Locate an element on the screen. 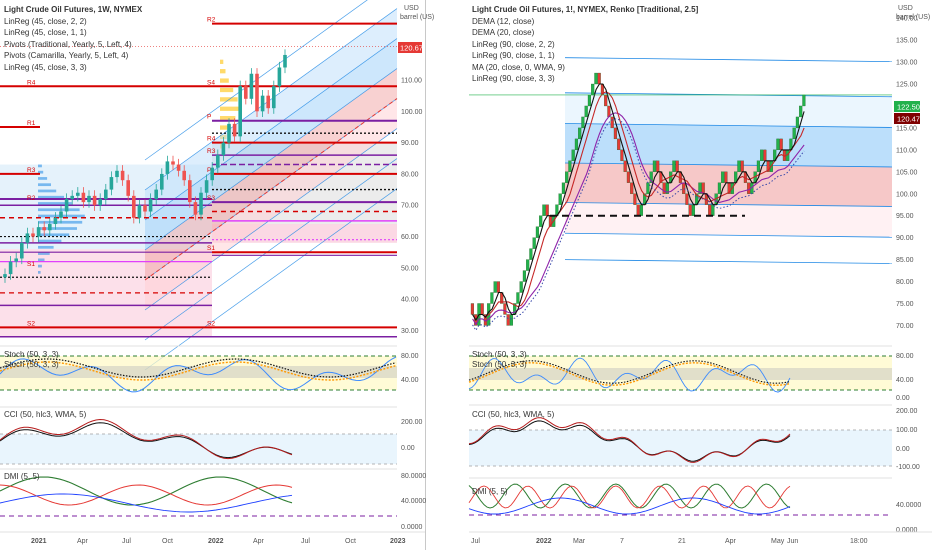  right-unit-usd: USD is located at coordinates (905, 8).